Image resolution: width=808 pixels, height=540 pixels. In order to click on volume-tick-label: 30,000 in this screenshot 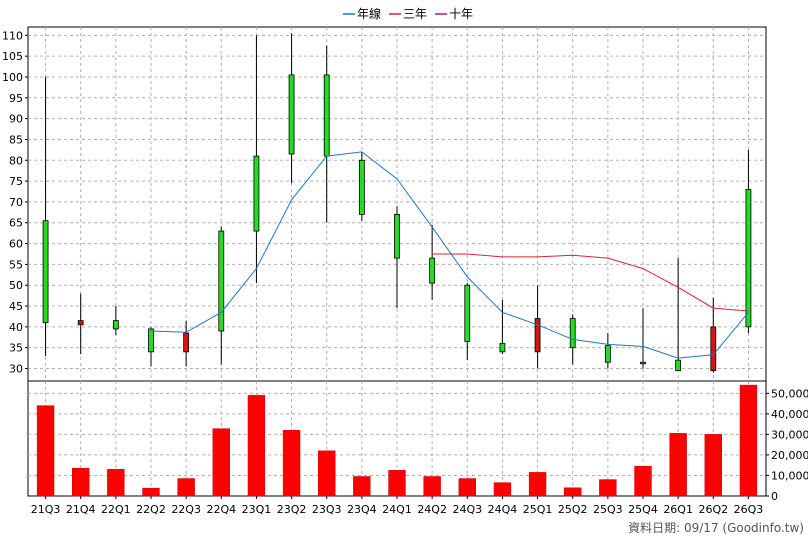, I will do `click(789, 434)`.